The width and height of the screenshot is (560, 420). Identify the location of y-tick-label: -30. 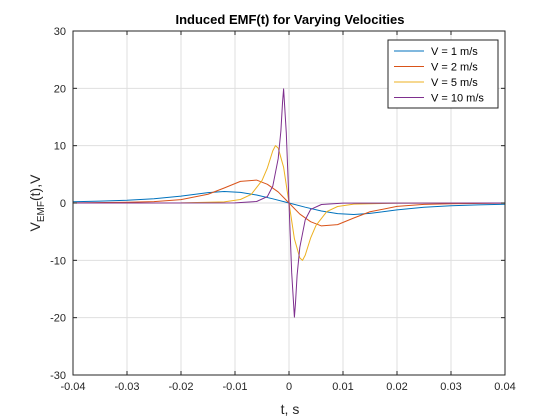
(58, 376).